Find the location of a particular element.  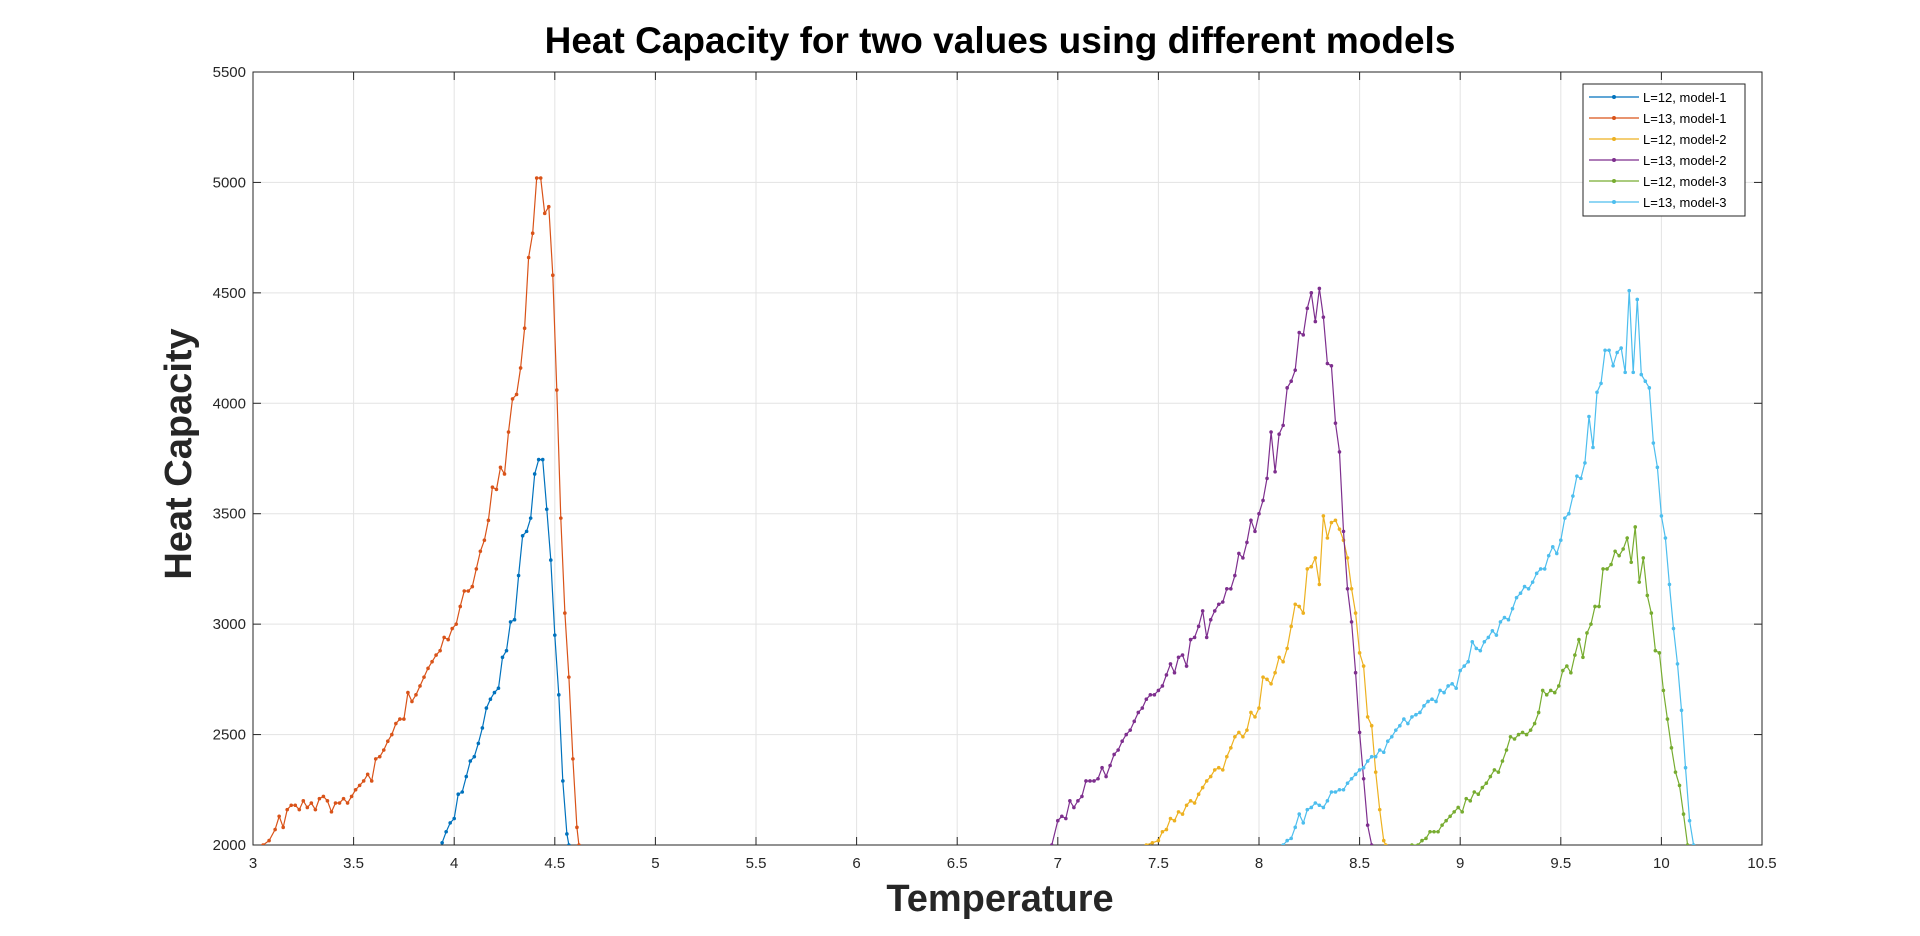

x-tick-label: 10 is located at coordinates (1661, 863).